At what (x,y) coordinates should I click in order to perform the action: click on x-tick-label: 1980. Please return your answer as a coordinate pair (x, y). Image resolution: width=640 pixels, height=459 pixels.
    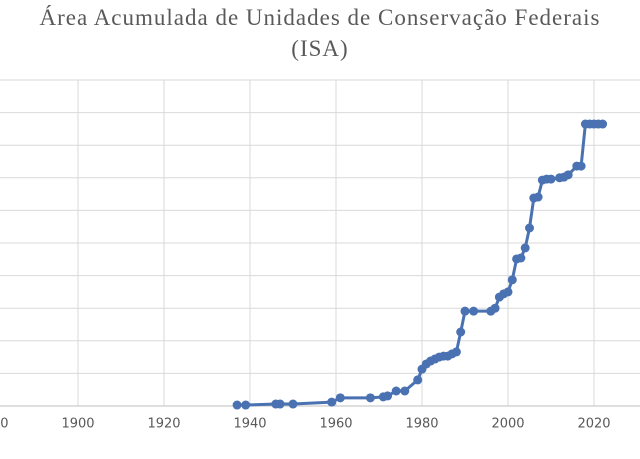
    Looking at the image, I should click on (421, 424).